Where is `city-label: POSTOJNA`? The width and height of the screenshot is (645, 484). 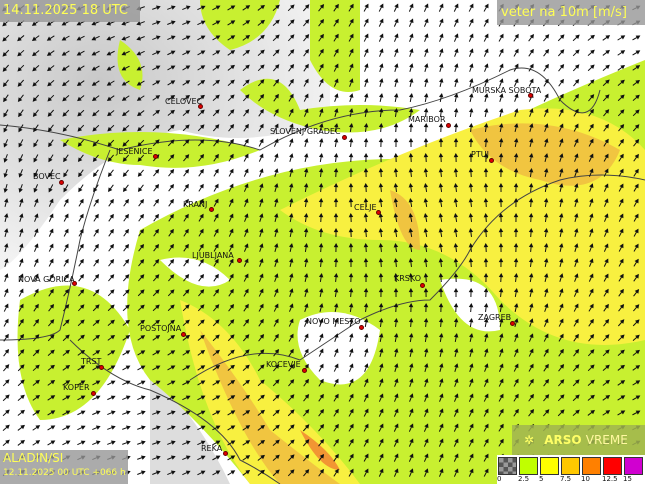
city-label: POSTOJNA is located at coordinates (161, 328).